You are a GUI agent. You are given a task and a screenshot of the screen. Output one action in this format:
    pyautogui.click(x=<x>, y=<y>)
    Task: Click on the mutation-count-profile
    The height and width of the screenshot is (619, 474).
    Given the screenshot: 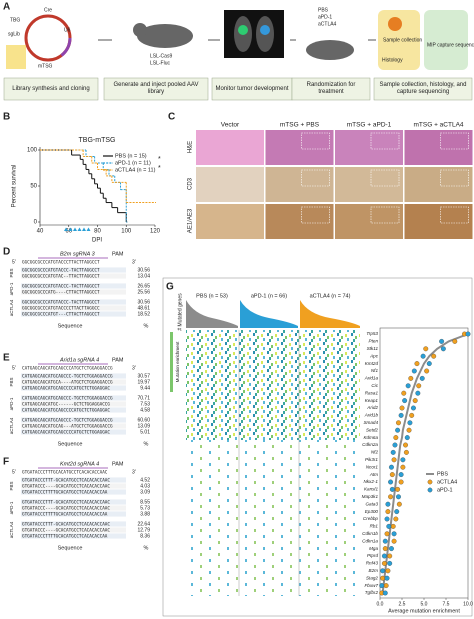 What is the action you would take?
    pyautogui.click(x=330, y=314)
    